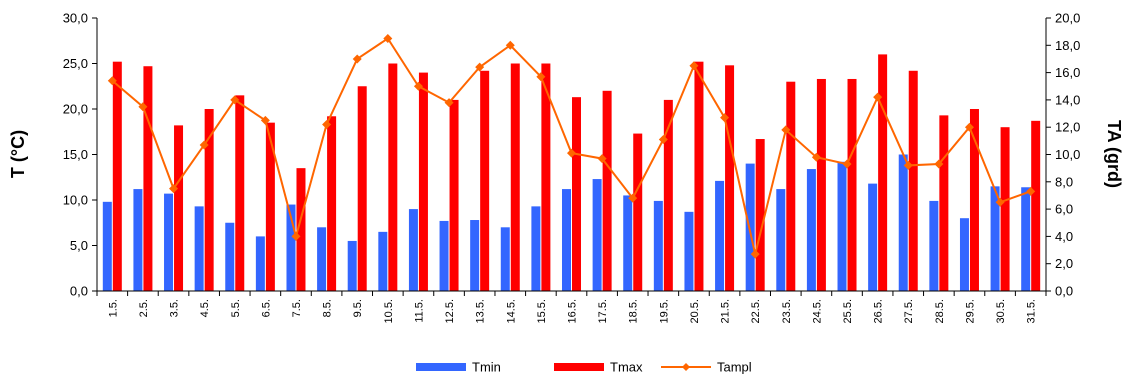 The width and height of the screenshot is (1131, 378). I want to click on x-tick-label: 2.5., so click(144, 308).